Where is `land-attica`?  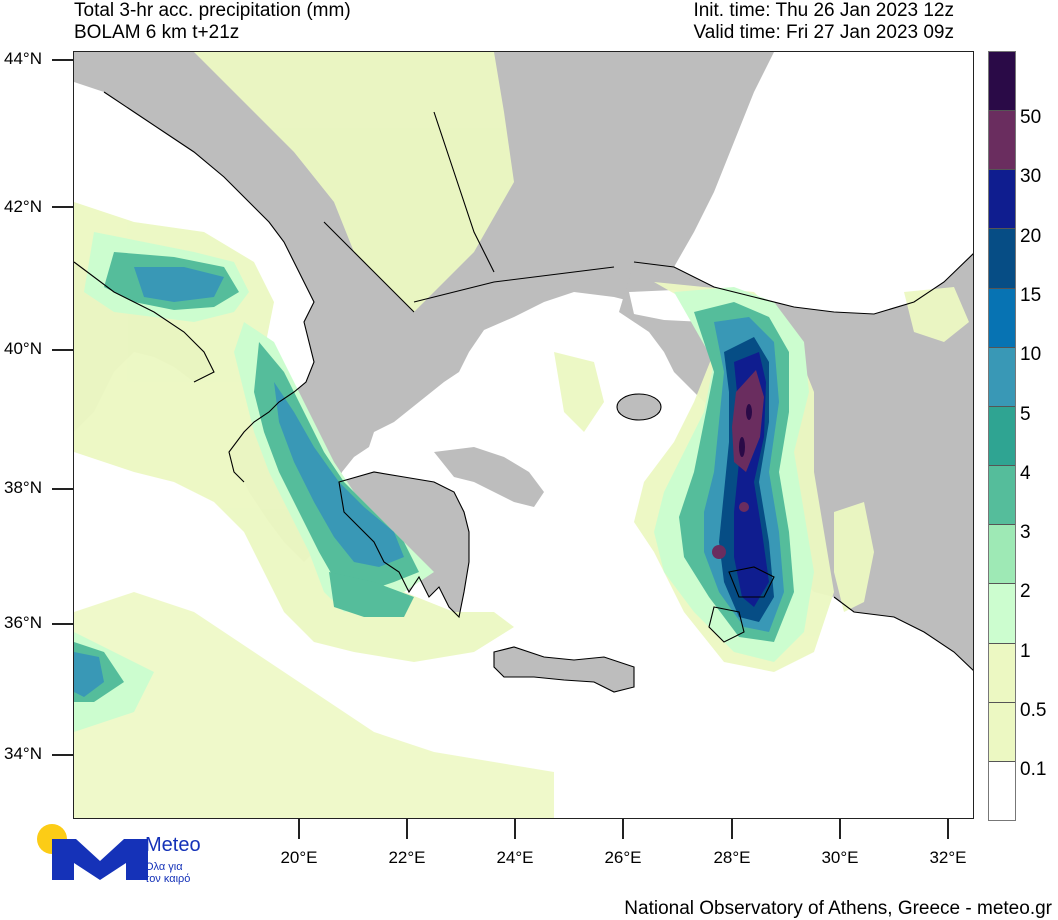
land-attica is located at coordinates (489, 477).